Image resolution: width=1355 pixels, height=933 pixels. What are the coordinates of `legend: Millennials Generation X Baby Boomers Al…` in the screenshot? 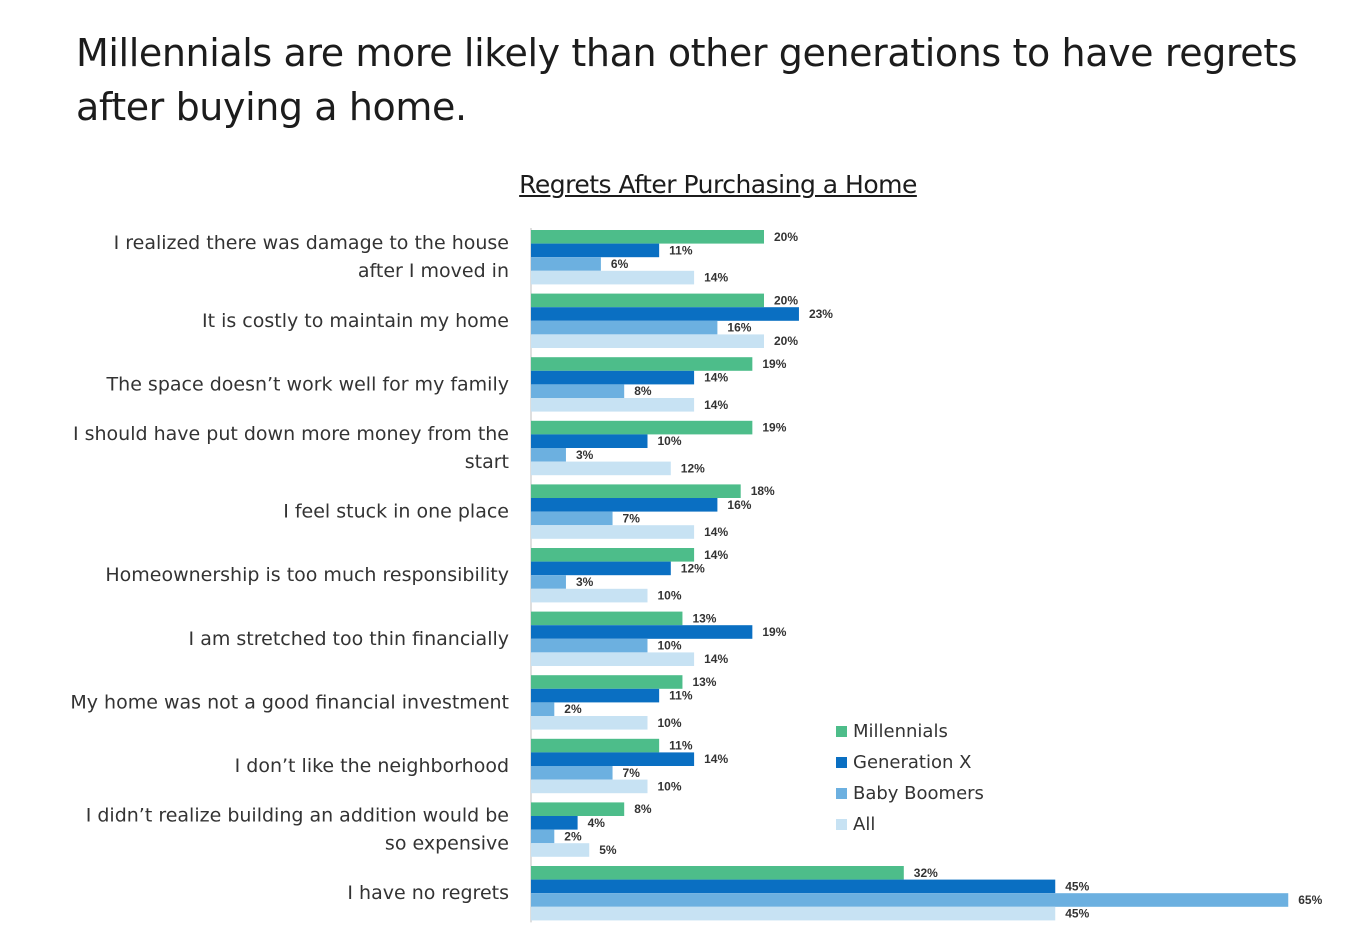 It's located at (910, 778).